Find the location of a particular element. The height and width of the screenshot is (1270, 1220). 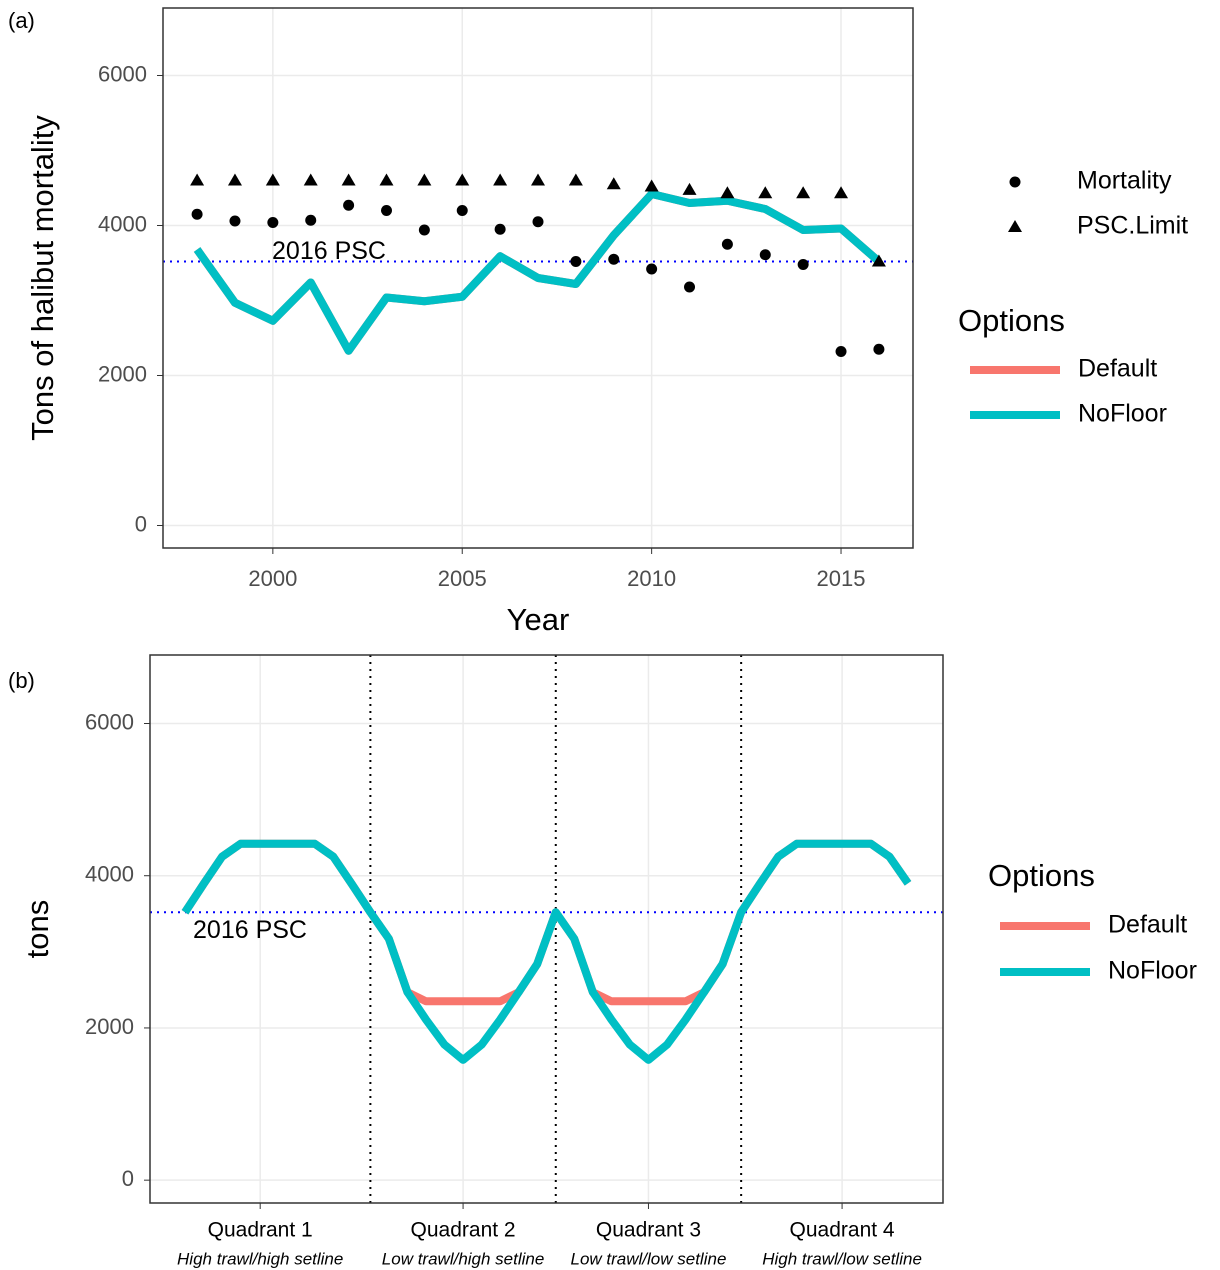

x-axis-title: Year is located at coordinates (538, 619).